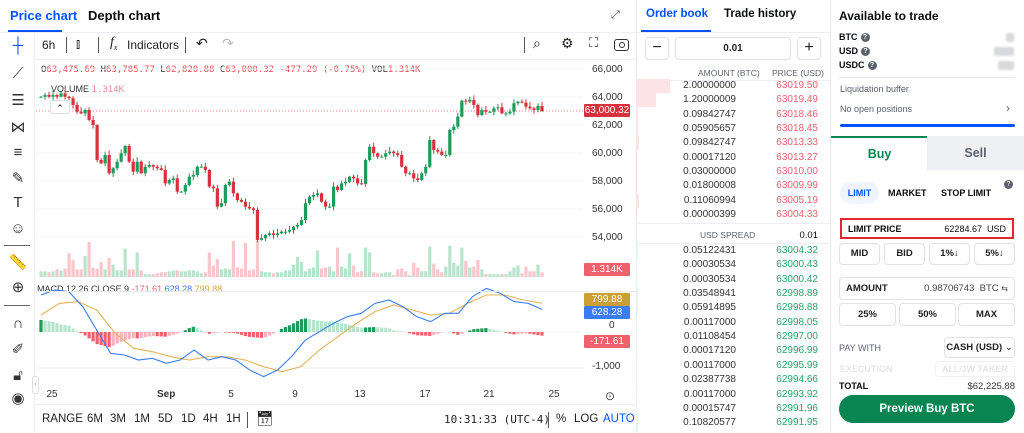 This screenshot has height=433, width=1024. Describe the element at coordinates (1008, 108) in the screenshot. I see `chevron-right-icon: ›` at that location.